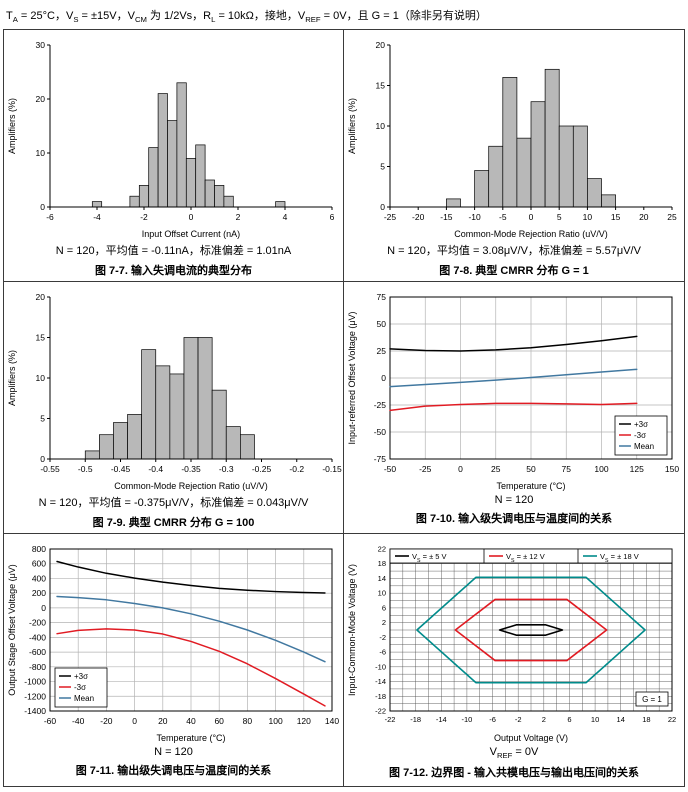 This screenshot has height=792, width=688. What do you see at coordinates (37, 652) in the screenshot?
I see `svg-text: -600` at bounding box center [37, 652].